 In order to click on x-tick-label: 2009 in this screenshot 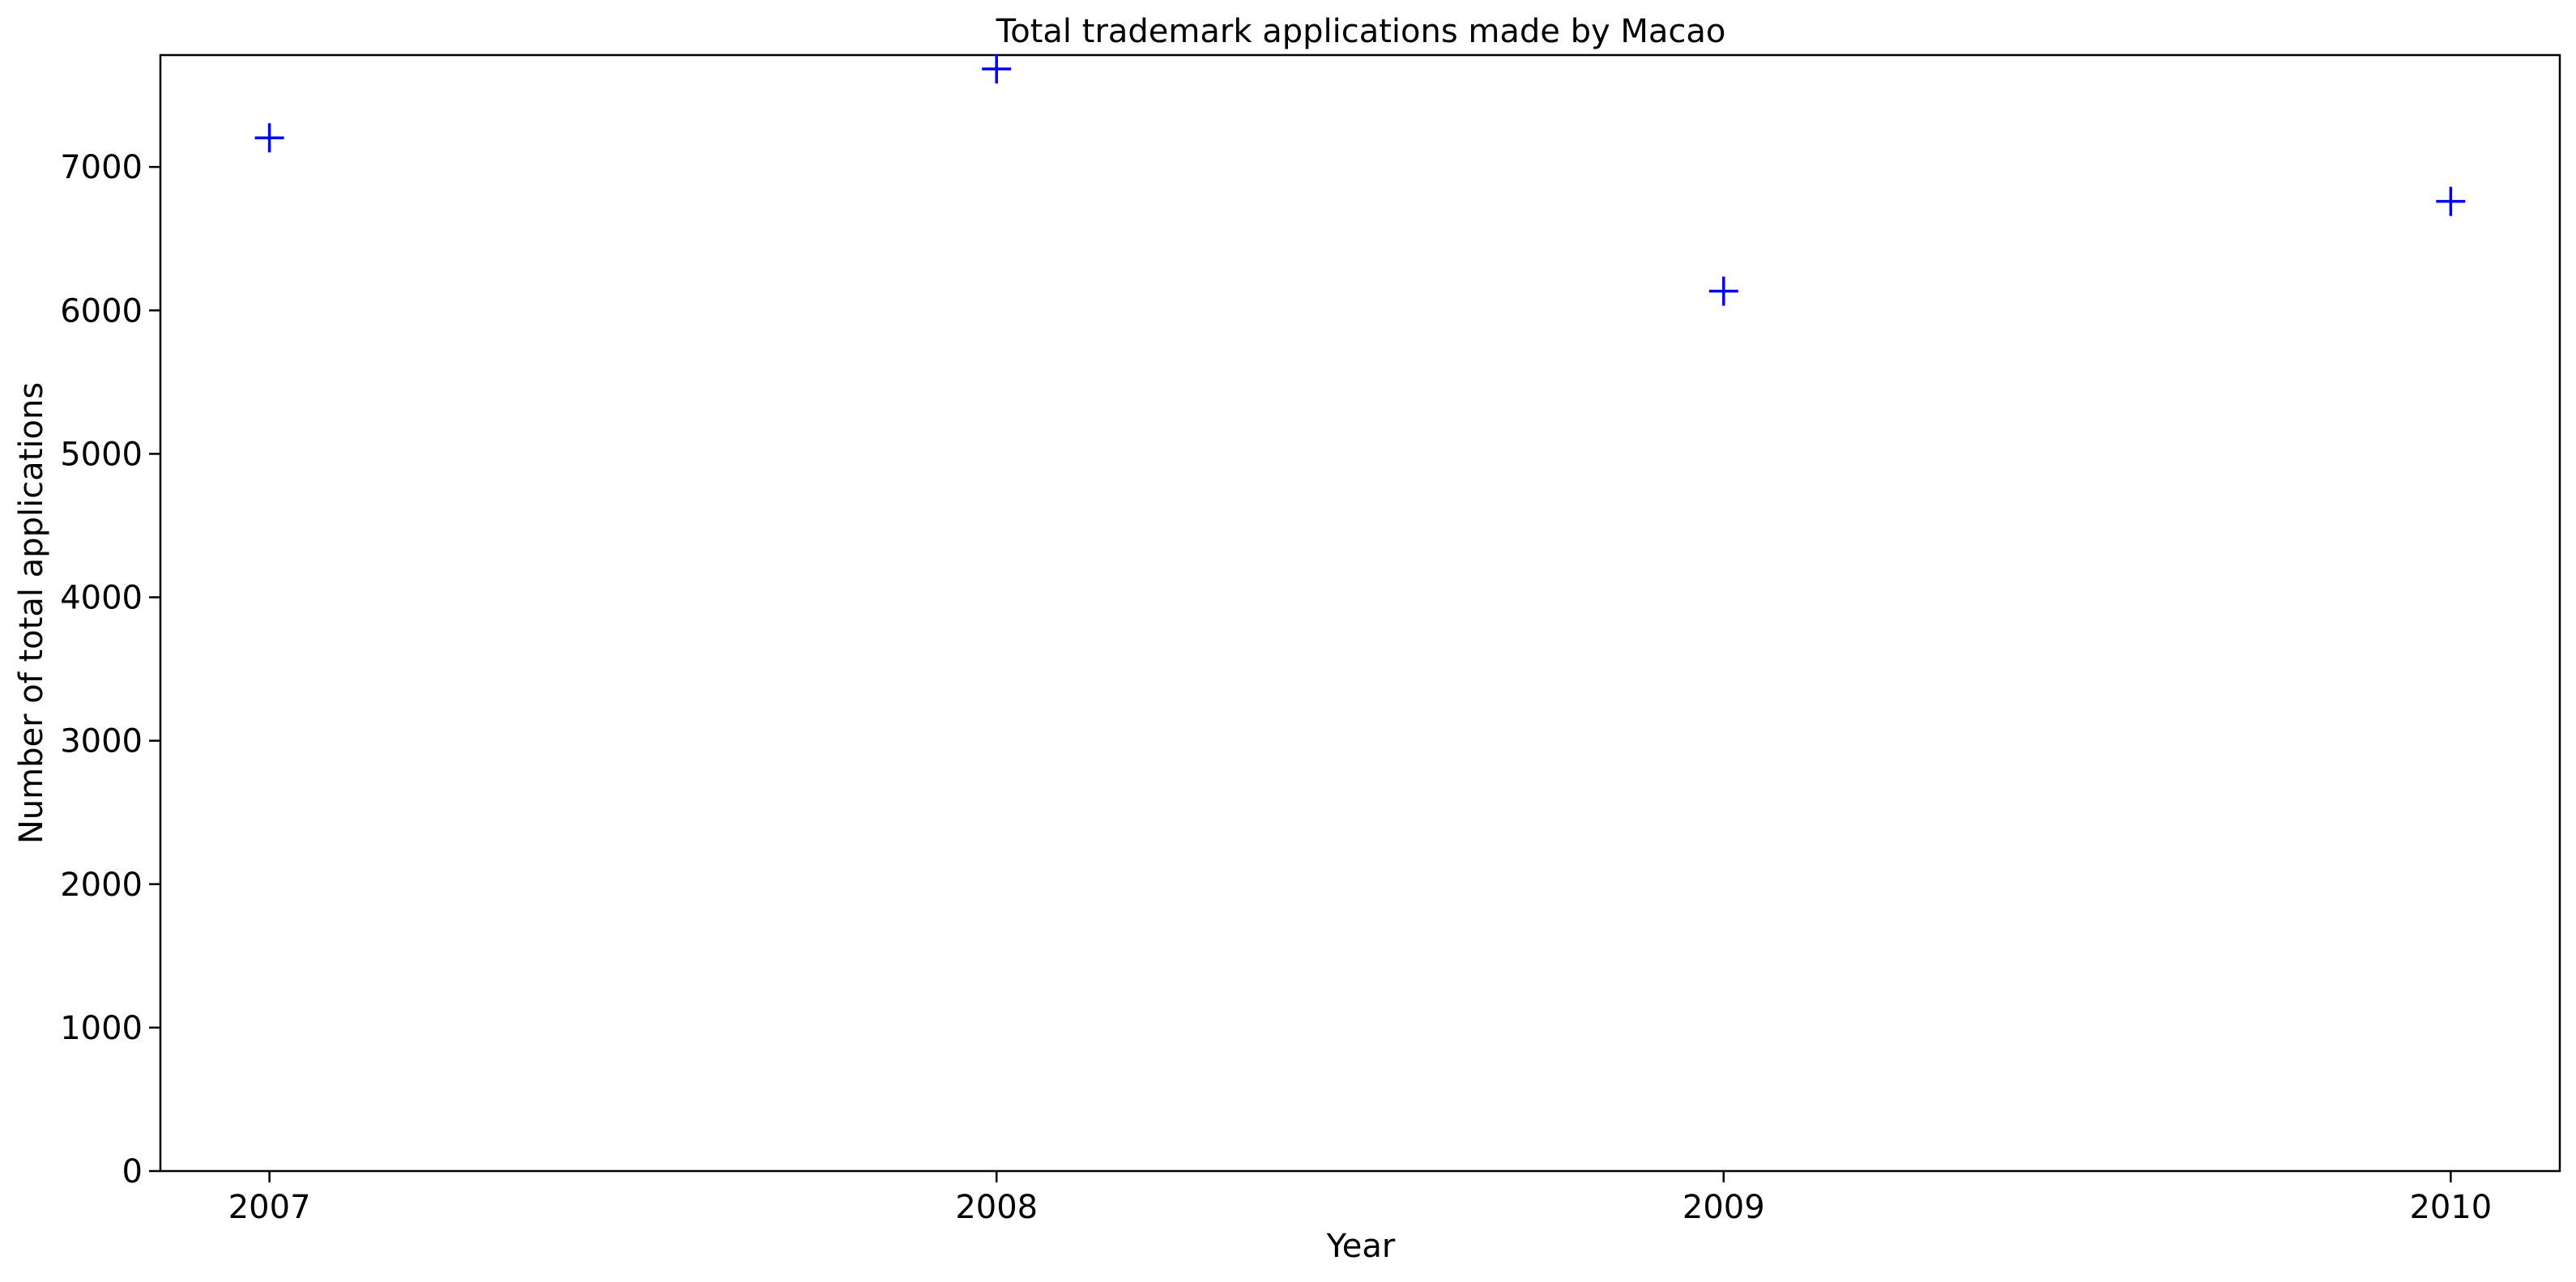, I will do `click(1724, 1207)`.